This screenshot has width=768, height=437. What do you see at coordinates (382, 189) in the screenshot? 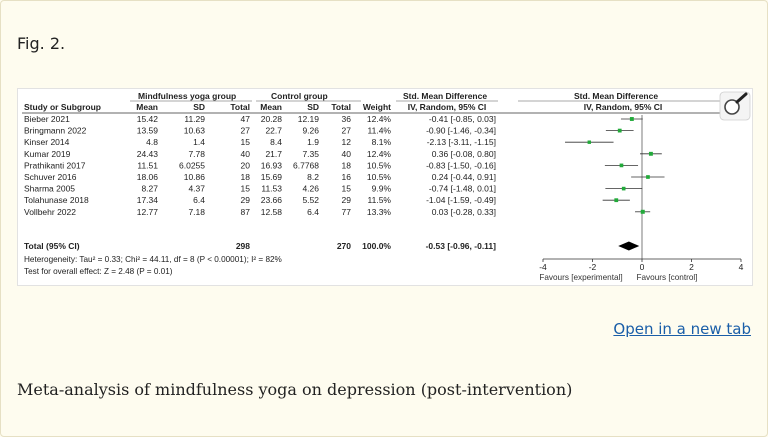
I see `cell-weight: 9.9%` at bounding box center [382, 189].